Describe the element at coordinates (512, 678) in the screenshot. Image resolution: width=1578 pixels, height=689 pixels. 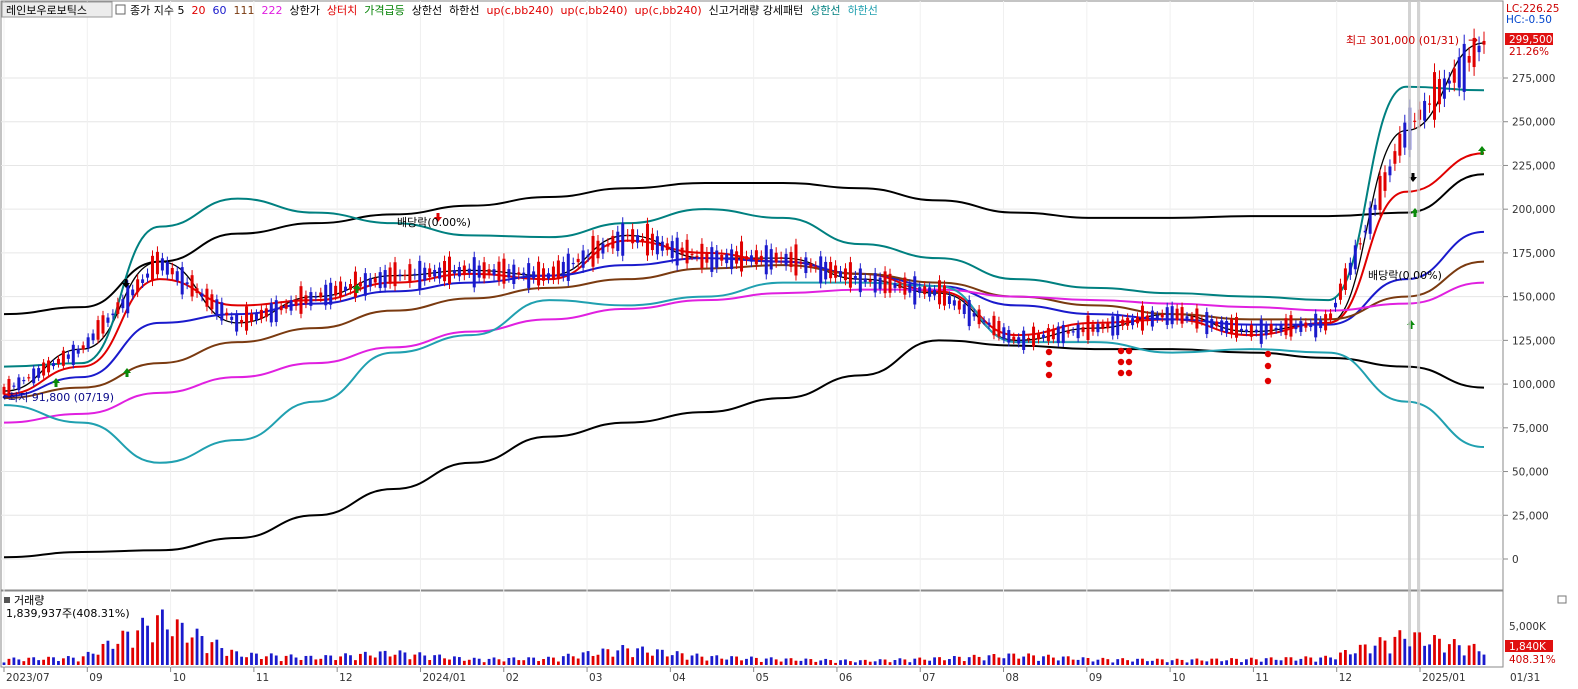
I see `x-tick-label: 02` at that location.